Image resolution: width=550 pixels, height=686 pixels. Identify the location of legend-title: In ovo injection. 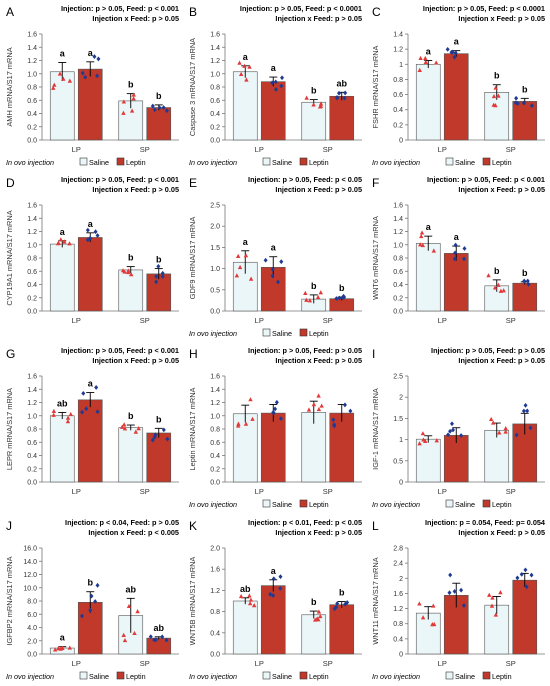
(213, 162).